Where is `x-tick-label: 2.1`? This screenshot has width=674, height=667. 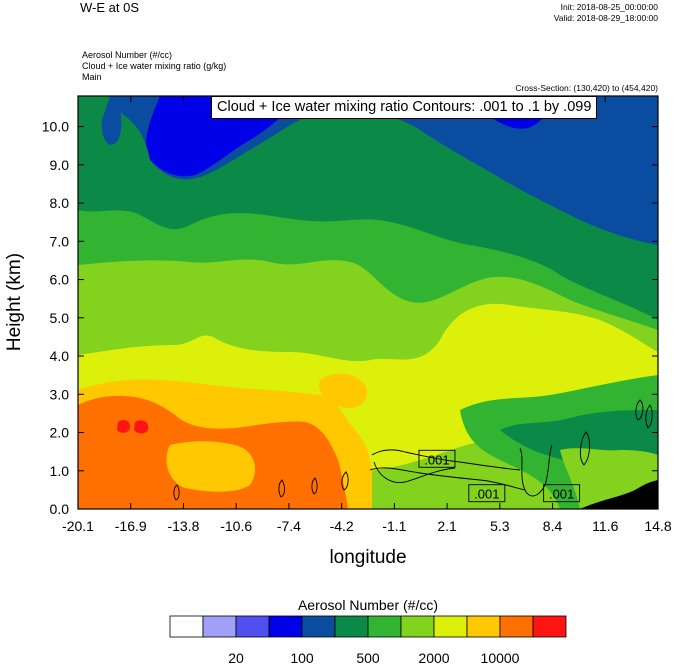 x-tick-label: 2.1 is located at coordinates (447, 526).